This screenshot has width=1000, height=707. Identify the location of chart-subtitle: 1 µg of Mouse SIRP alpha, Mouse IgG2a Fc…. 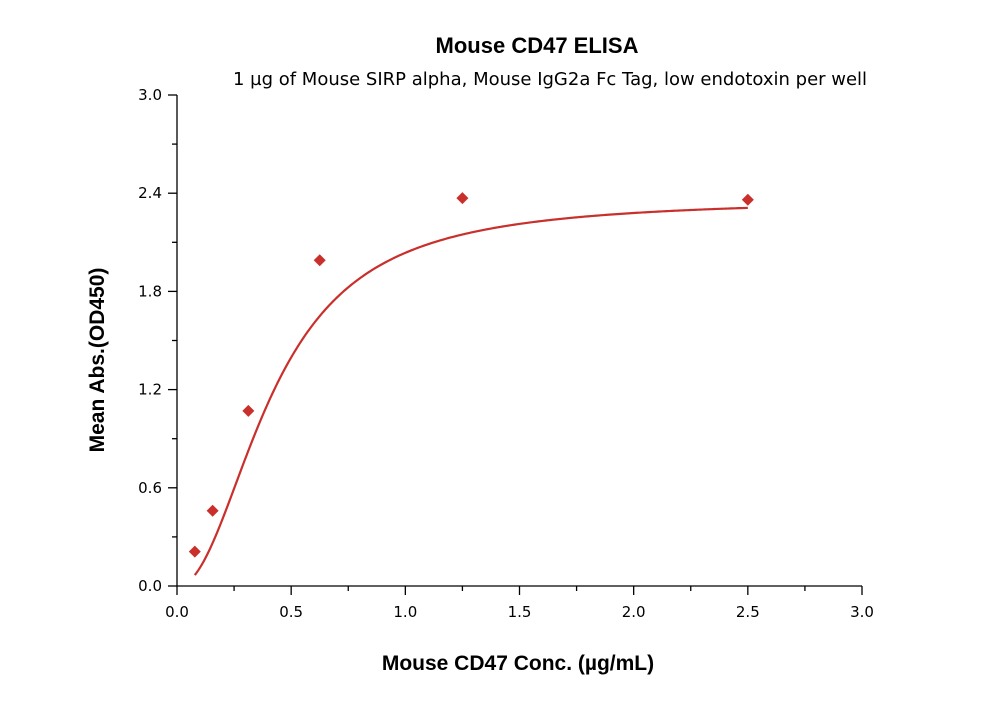
(550, 79).